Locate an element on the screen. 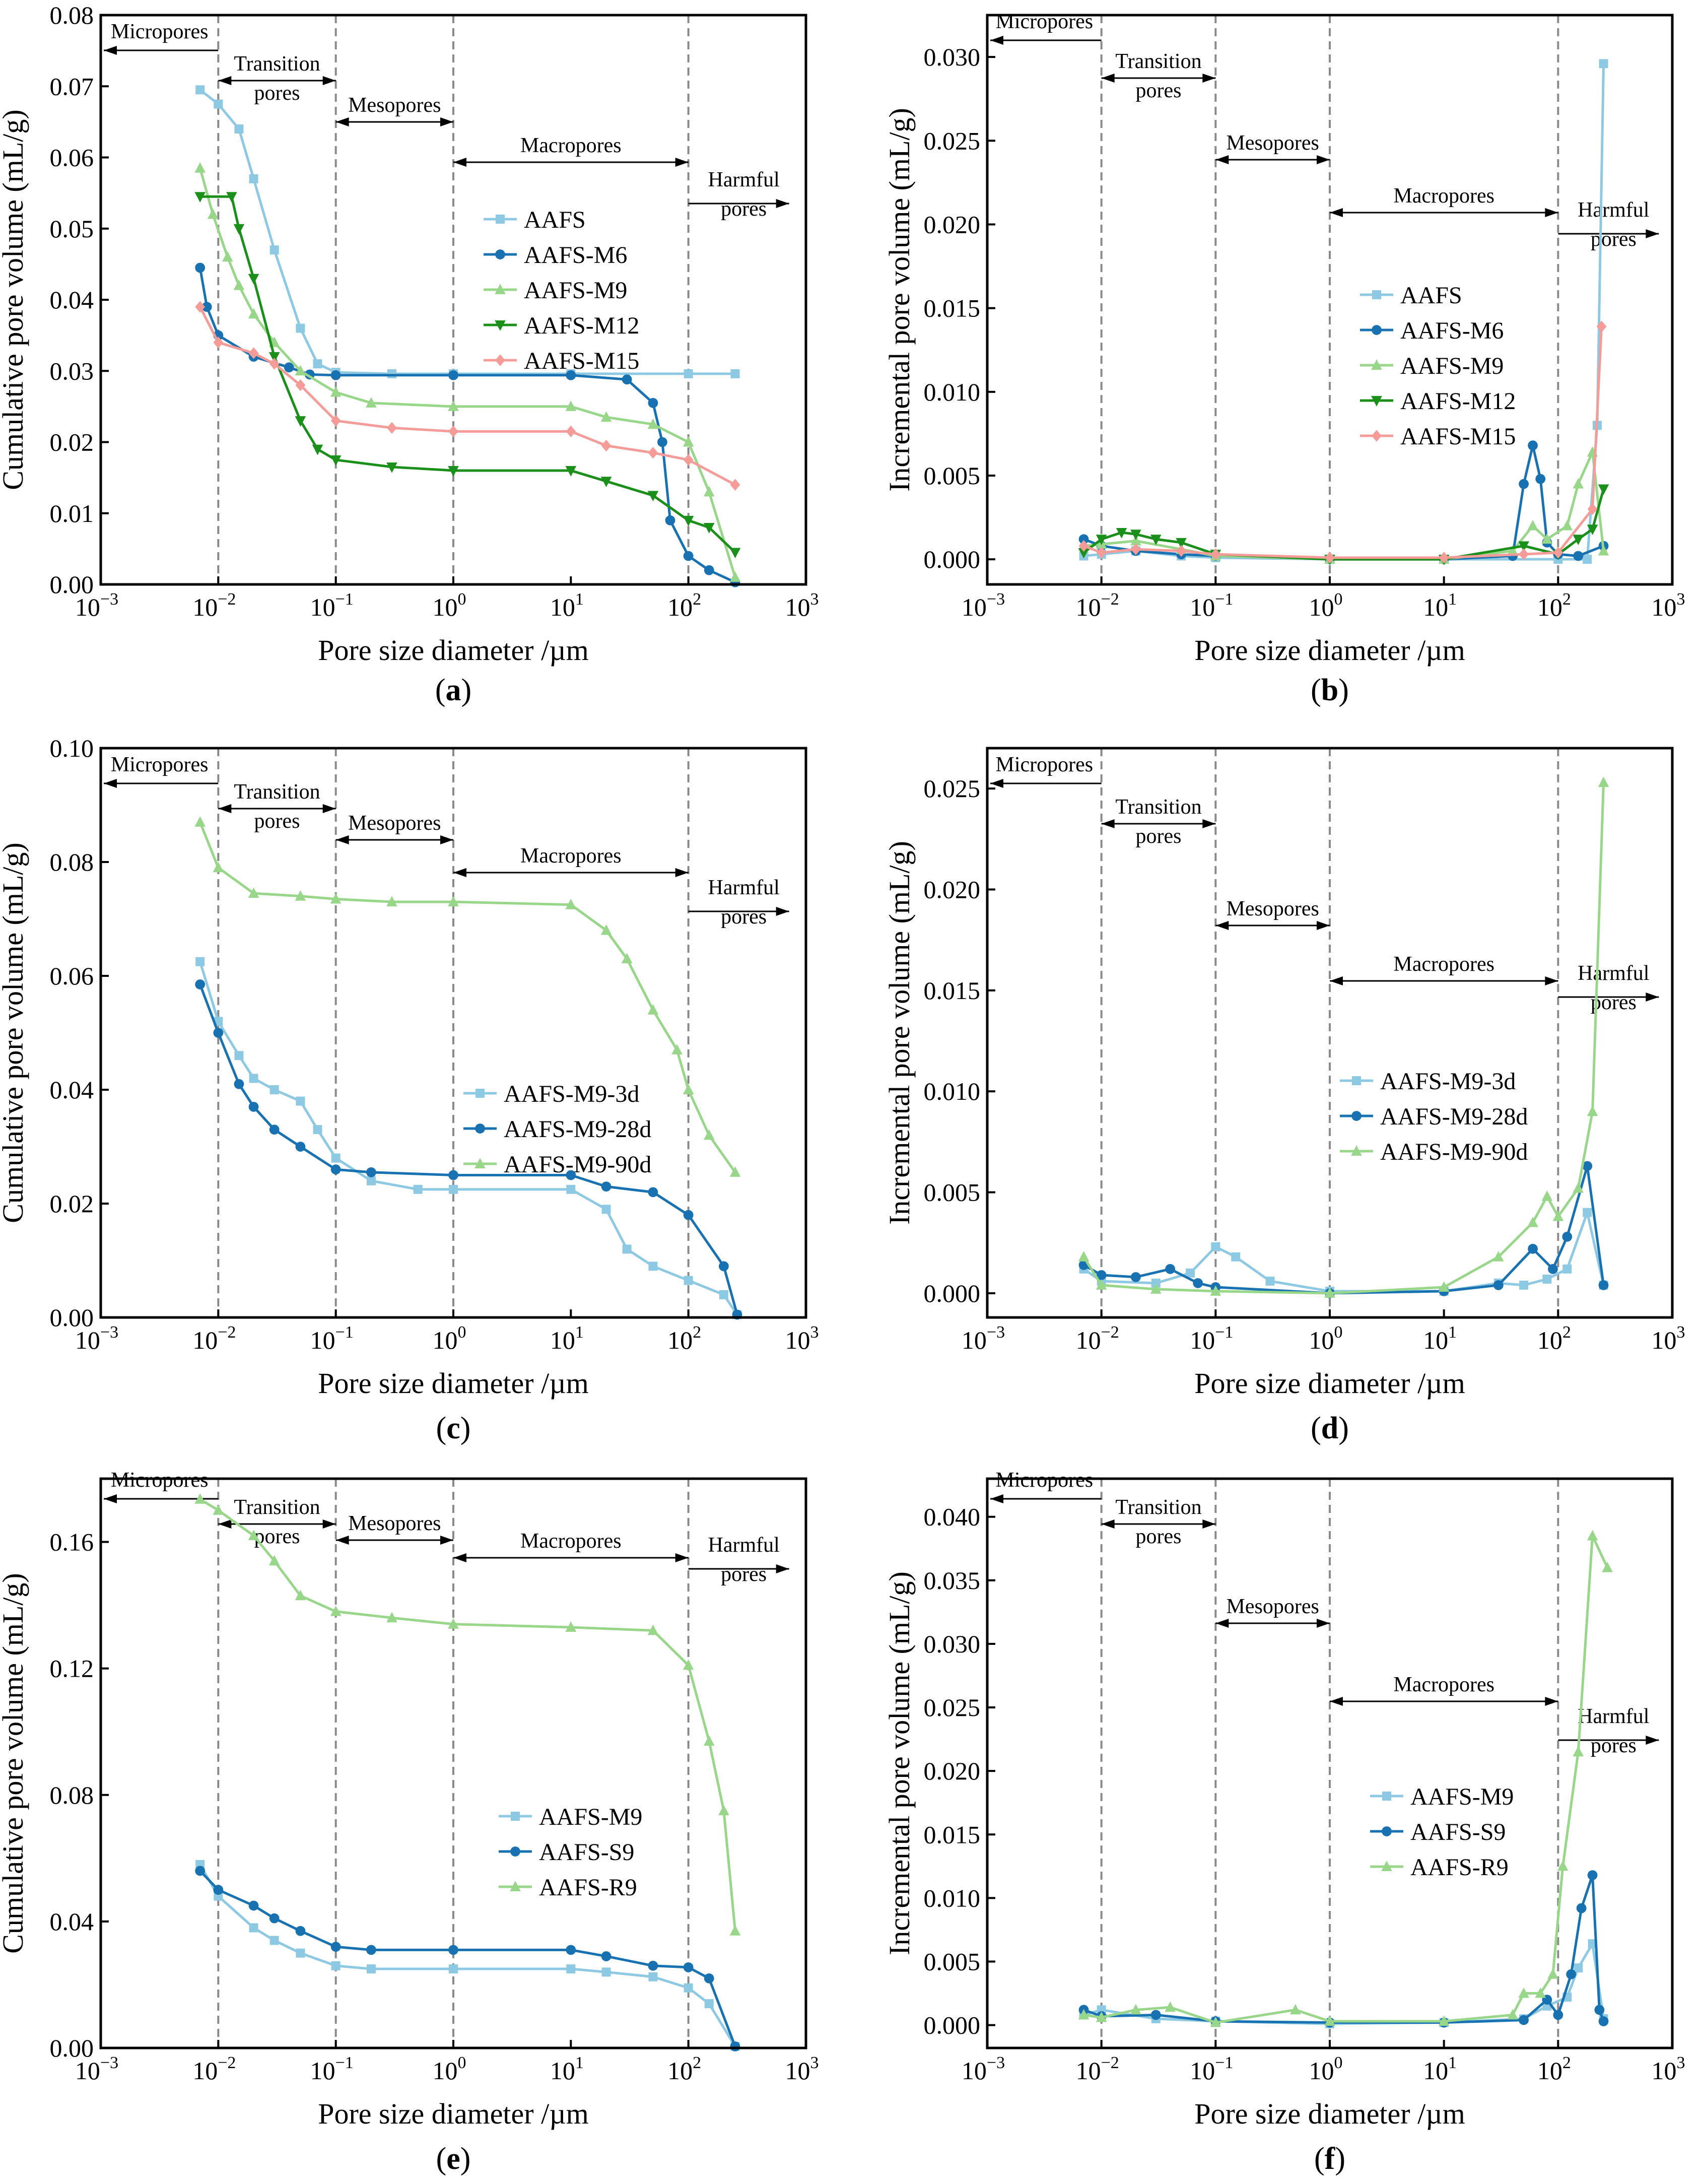 The width and height of the screenshot is (1701, 2184). series-aafs-m9 is located at coordinates (467, 372).